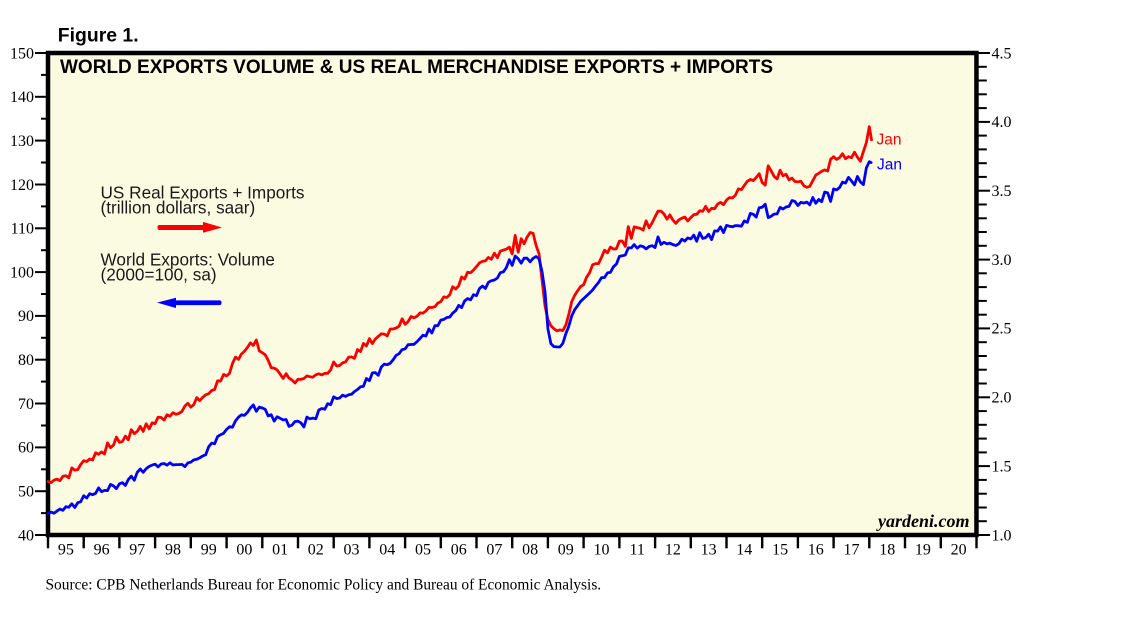 This screenshot has width=1138, height=621. Describe the element at coordinates (203, 193) in the screenshot. I see `svg-text: US Real Exports + Imports` at that location.